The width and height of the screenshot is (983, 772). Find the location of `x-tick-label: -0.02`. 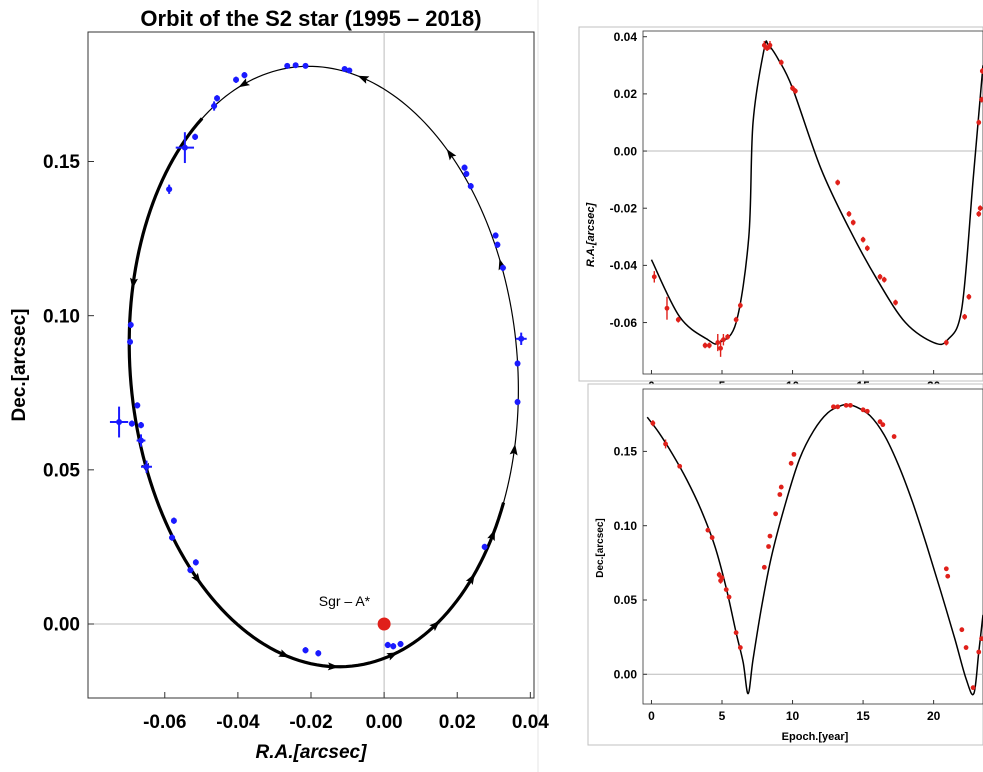

x-tick-label: -0.02 is located at coordinates (310, 722).